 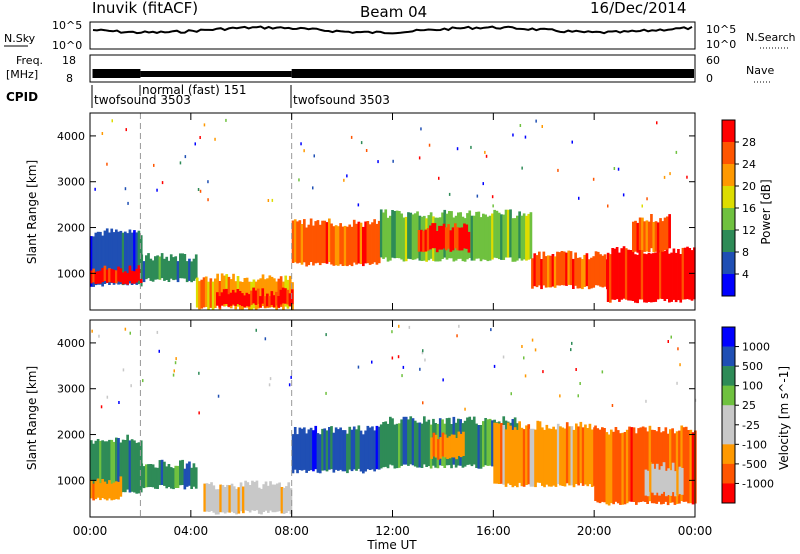 What do you see at coordinates (96, 277) in the screenshot?
I see `power-region-1-cell` at bounding box center [96, 277].